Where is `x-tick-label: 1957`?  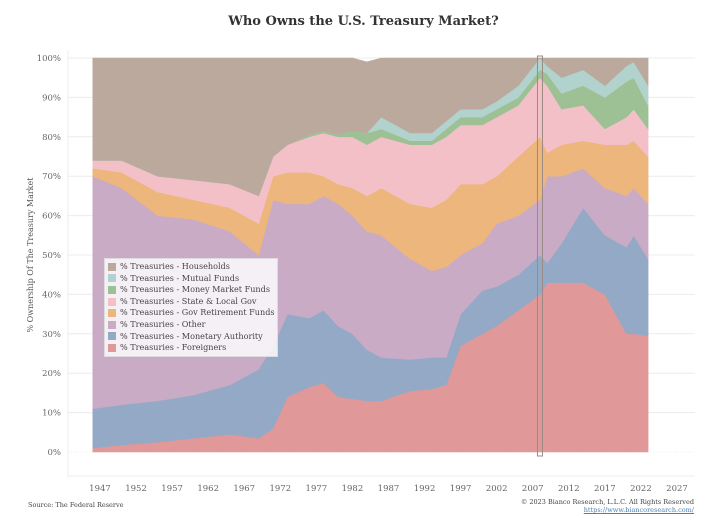
x-tick-label: 1957 is located at coordinates (172, 489).